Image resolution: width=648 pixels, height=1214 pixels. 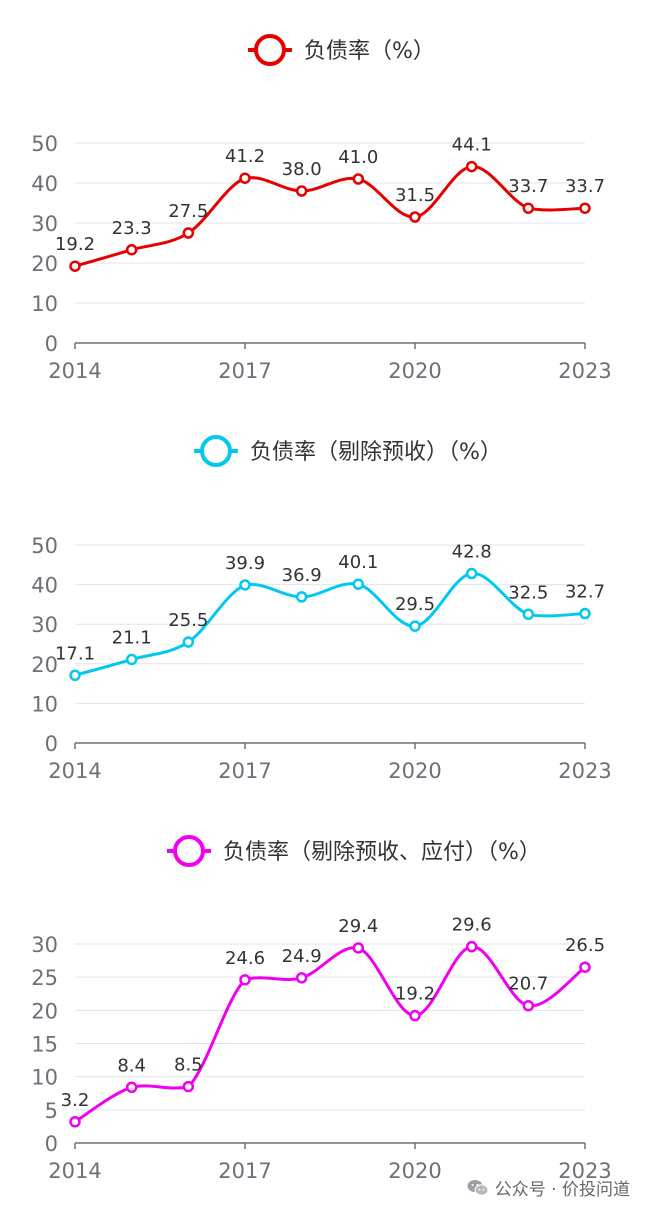 What do you see at coordinates (528, 186) in the screenshot?
I see `data-label: 33.7` at bounding box center [528, 186].